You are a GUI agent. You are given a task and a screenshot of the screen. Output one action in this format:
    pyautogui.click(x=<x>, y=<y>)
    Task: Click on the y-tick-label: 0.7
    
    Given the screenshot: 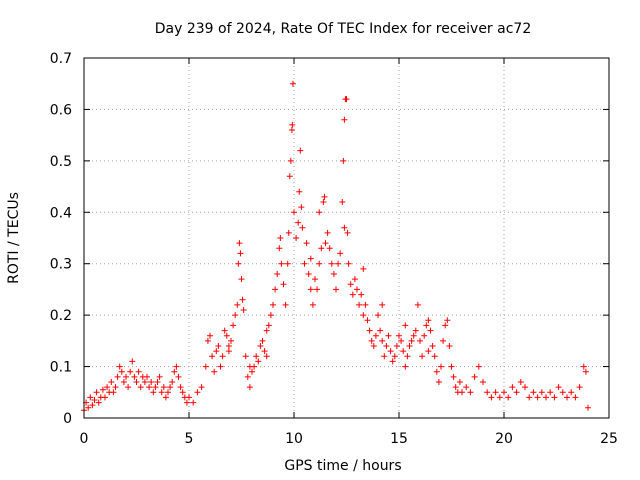 What is the action you would take?
    pyautogui.click(x=61, y=59)
    